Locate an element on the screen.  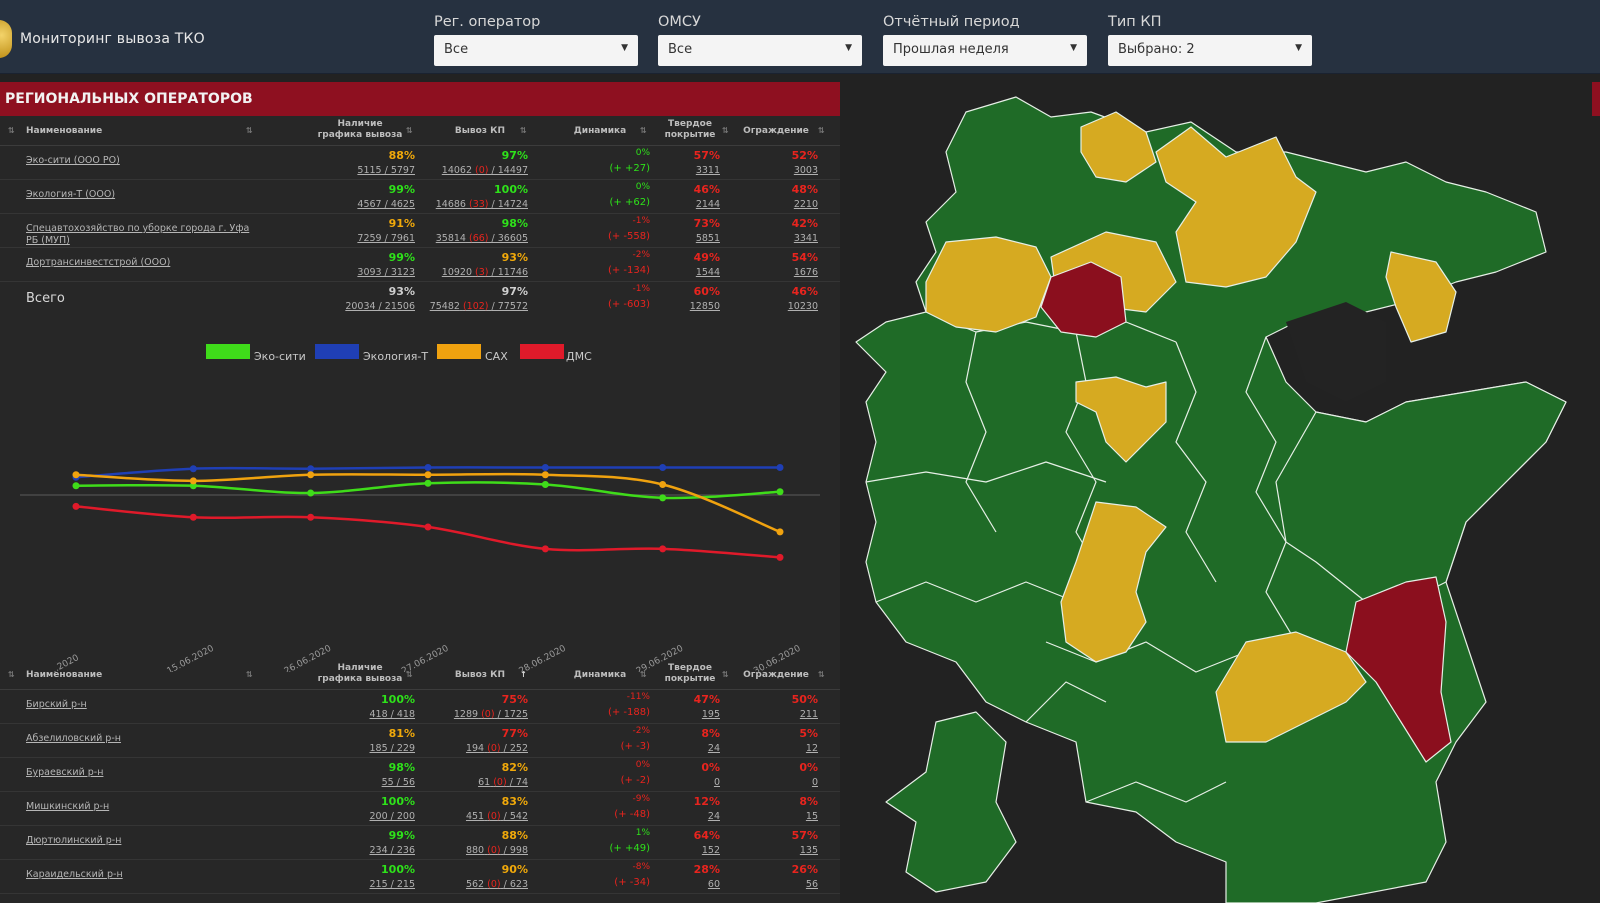
schedule-sub: 200 / 200 is located at coordinates (392, 816).